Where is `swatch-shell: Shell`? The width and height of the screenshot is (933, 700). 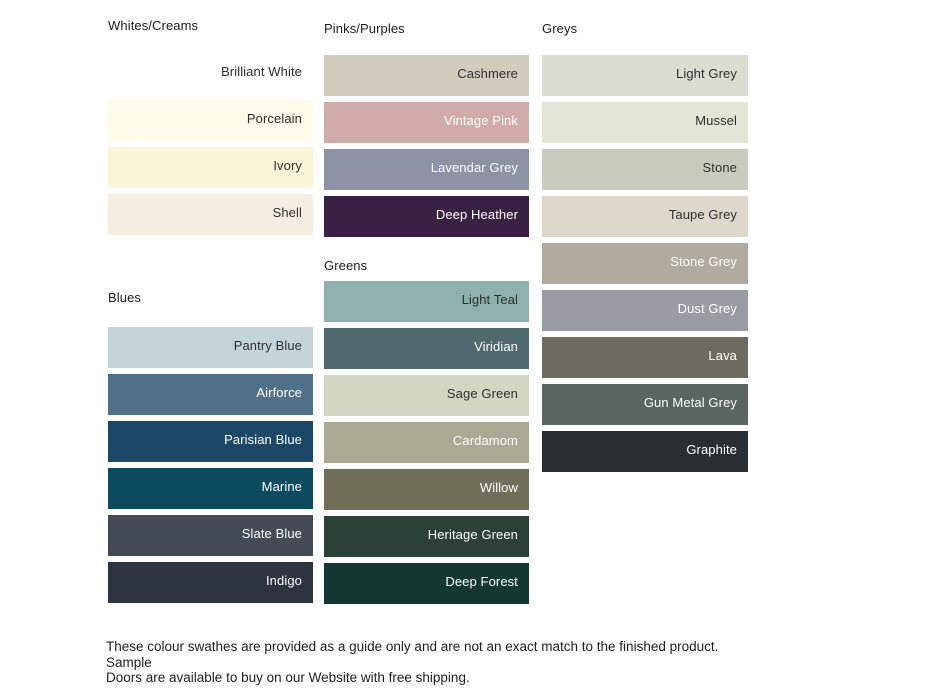 swatch-shell: Shell is located at coordinates (210, 214).